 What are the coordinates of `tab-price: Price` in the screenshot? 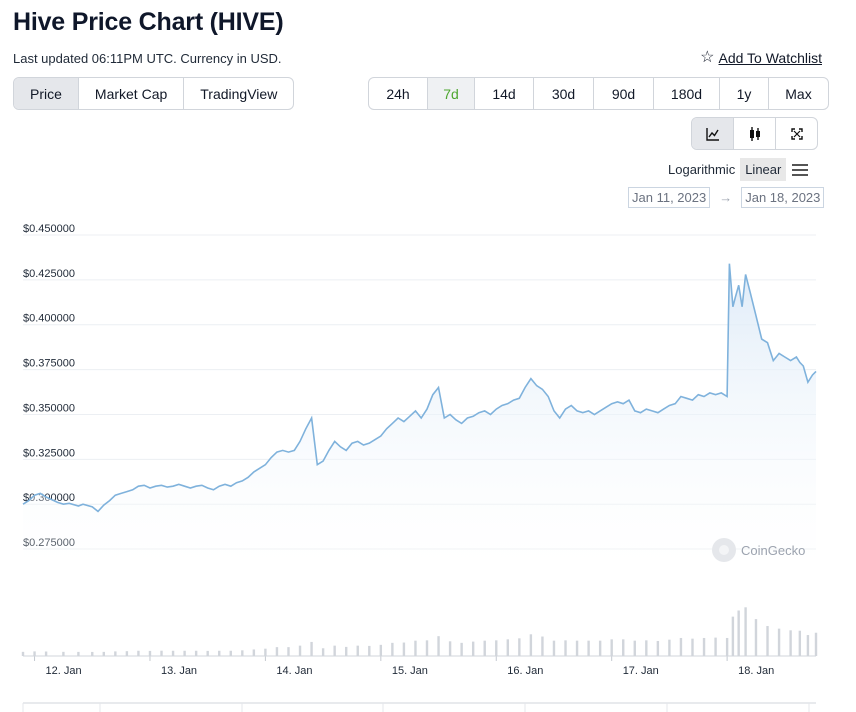 It's located at (46, 93).